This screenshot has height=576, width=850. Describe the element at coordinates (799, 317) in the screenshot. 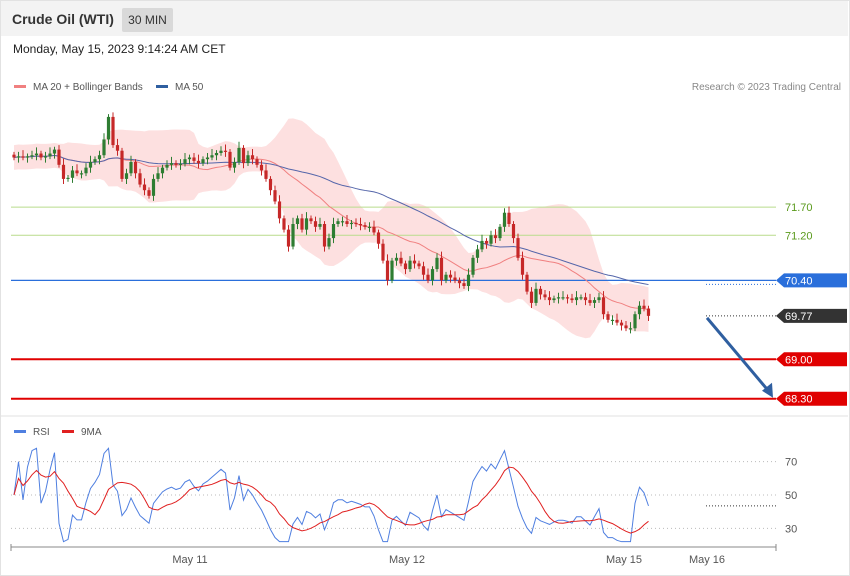

I see `last-price-label: 69.77` at that location.